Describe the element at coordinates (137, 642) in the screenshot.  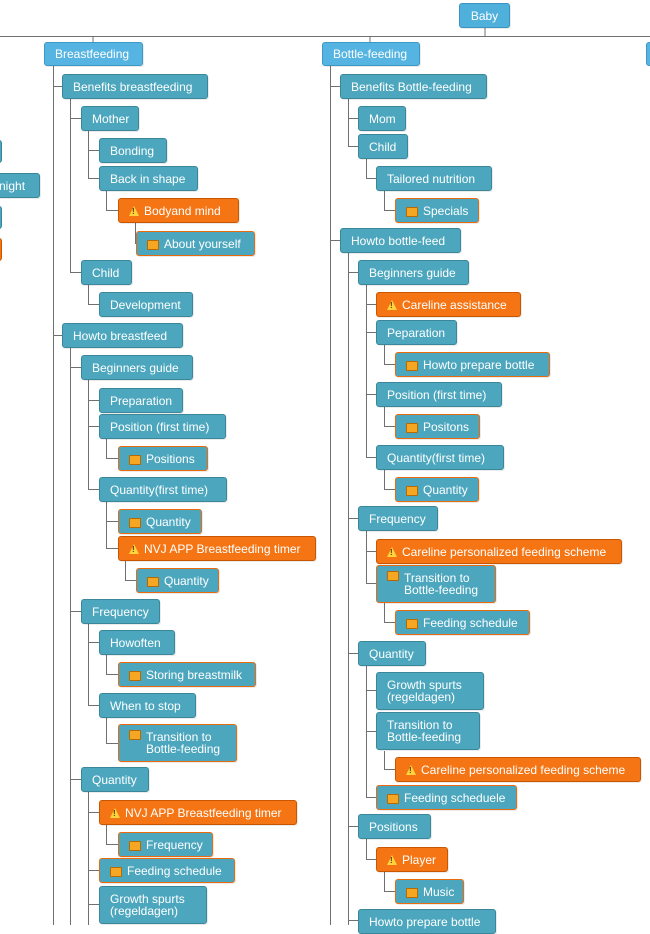
I see `node-how-often: Howoften` at that location.